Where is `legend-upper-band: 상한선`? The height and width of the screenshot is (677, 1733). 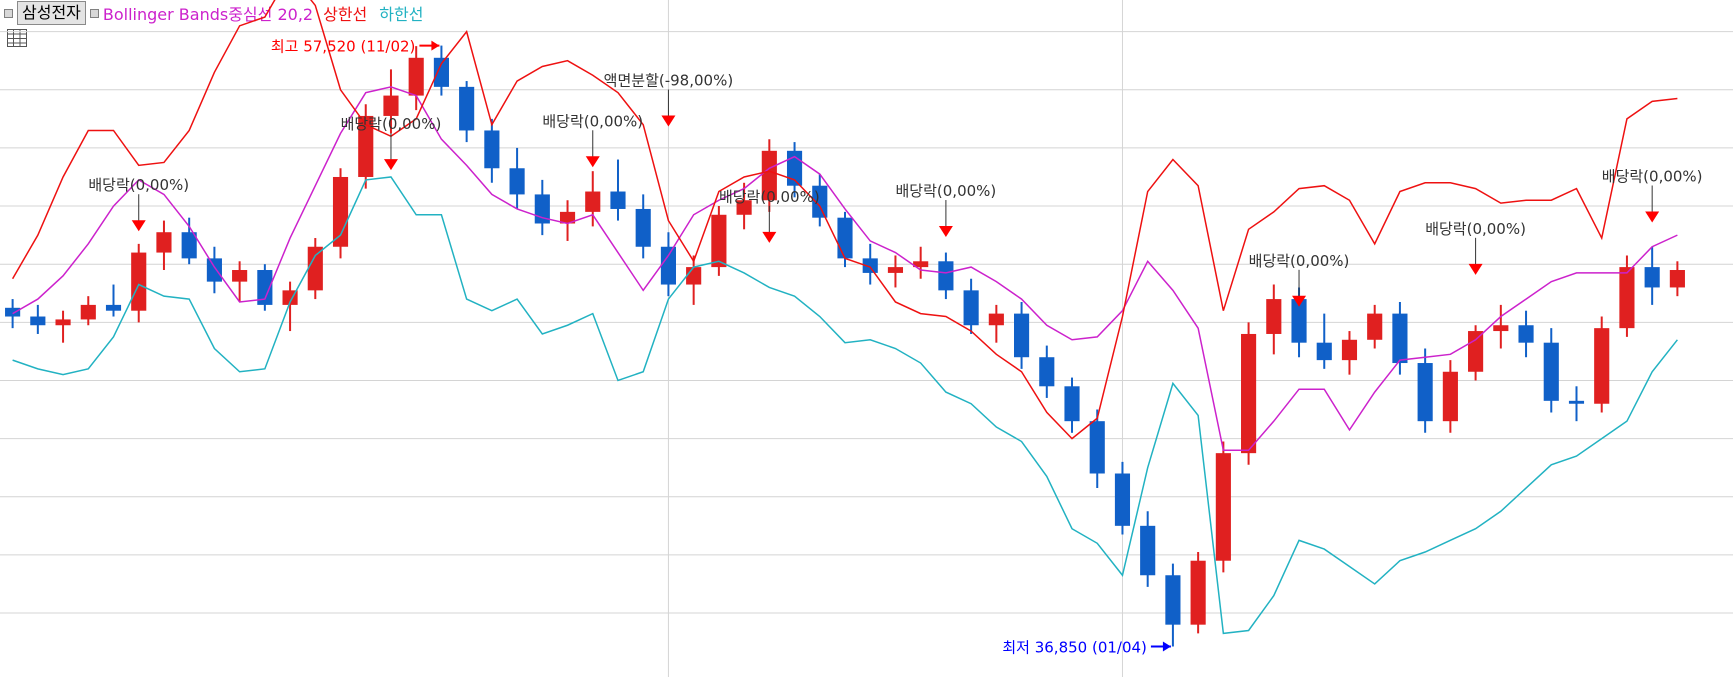 legend-upper-band: 상한선 is located at coordinates (345, 14).